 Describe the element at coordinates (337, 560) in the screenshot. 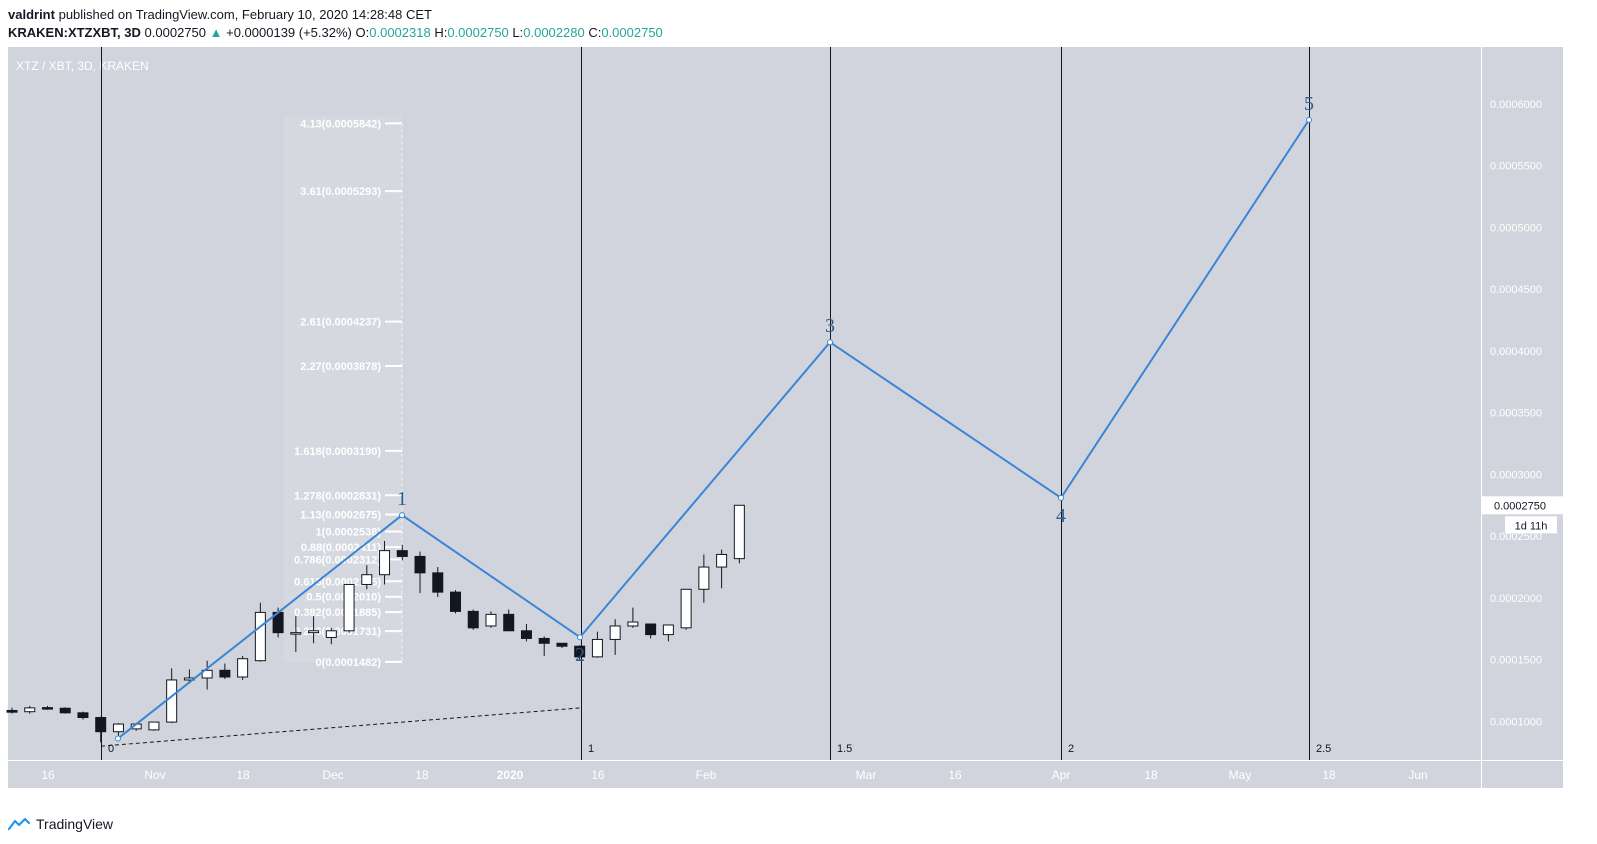

I see `fib-level-label: 0.786(0.0002312)` at that location.